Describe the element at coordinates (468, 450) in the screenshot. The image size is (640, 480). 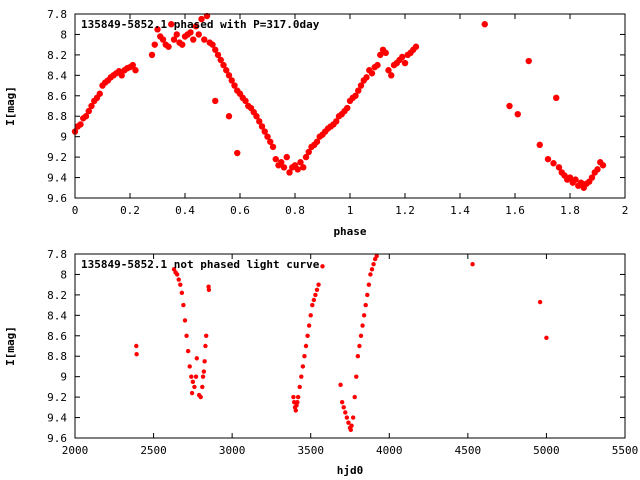
I see `unphased-x-tick-label: 4500` at that location.